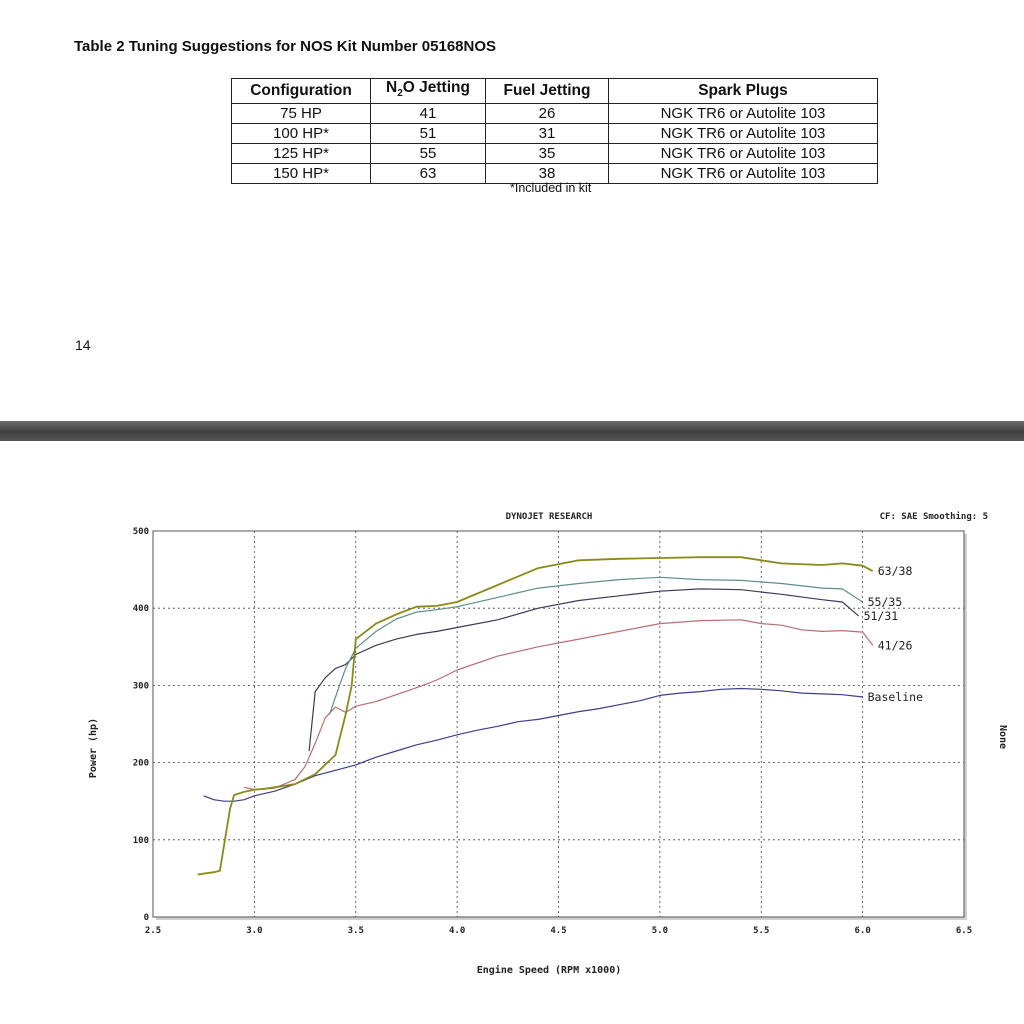 Image resolution: width=1024 pixels, height=1024 pixels. What do you see at coordinates (392, 87) in the screenshot?
I see `header-n2o-prefix: N` at bounding box center [392, 87].